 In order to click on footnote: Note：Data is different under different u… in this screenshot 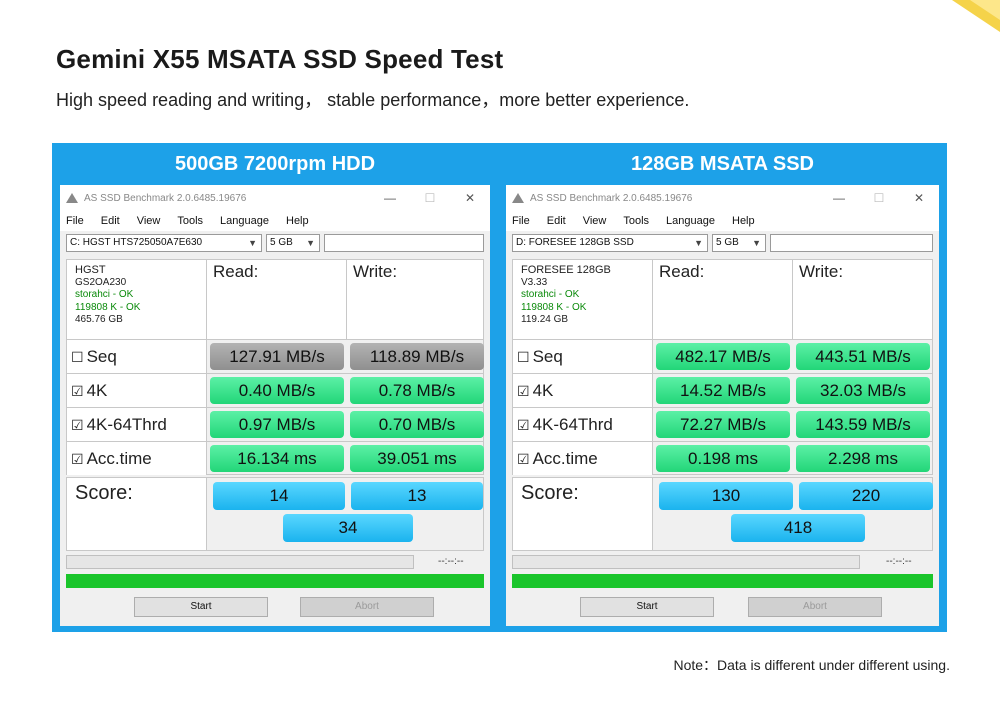, I will do `click(811, 665)`.